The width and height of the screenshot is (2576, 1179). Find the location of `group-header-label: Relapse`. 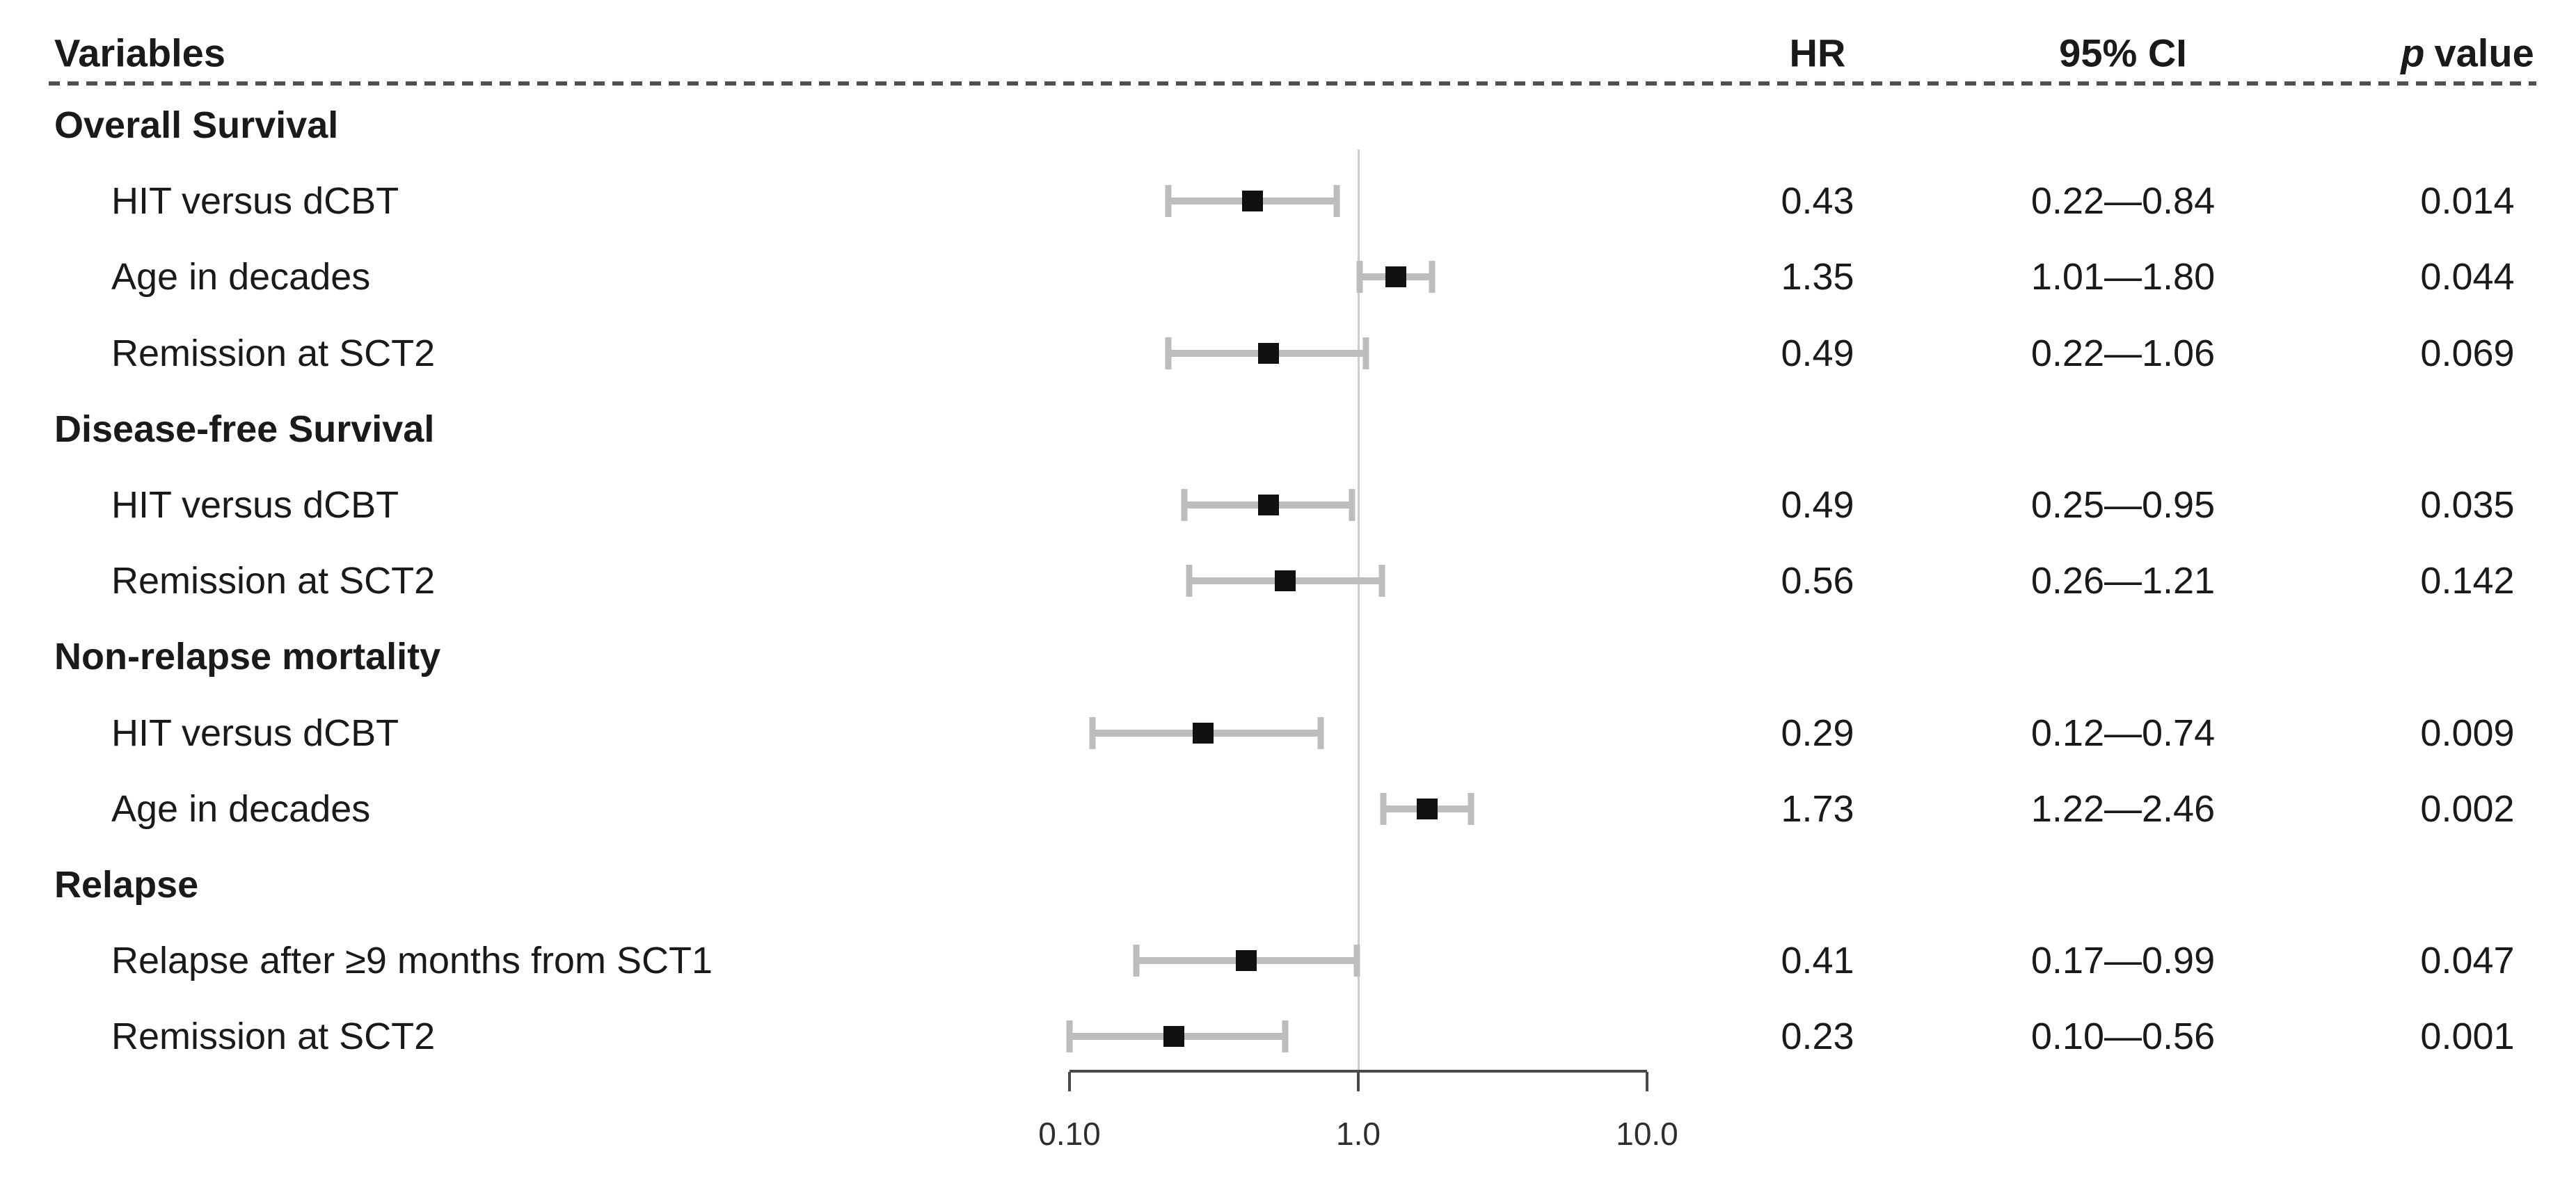

group-header-label: Relapse is located at coordinates (126, 885).